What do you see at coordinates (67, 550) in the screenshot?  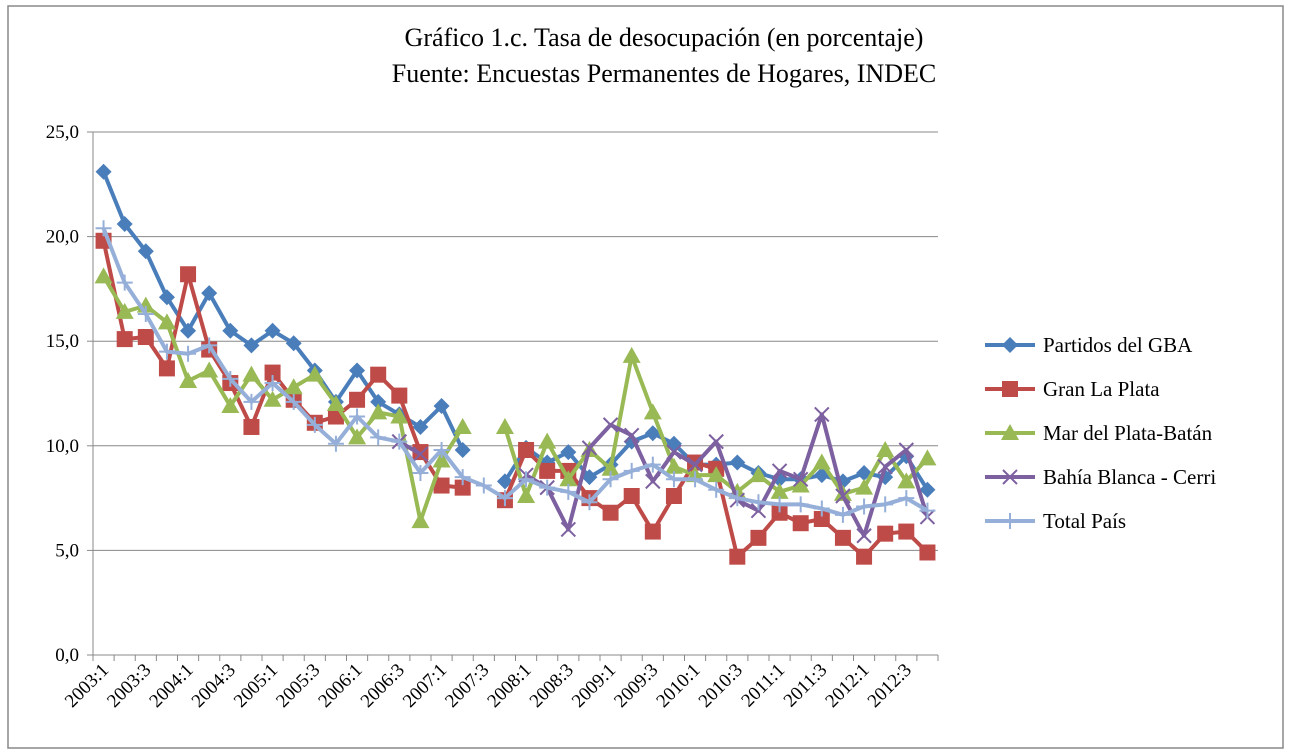 I see `y-tick-label: 5,0` at bounding box center [67, 550].